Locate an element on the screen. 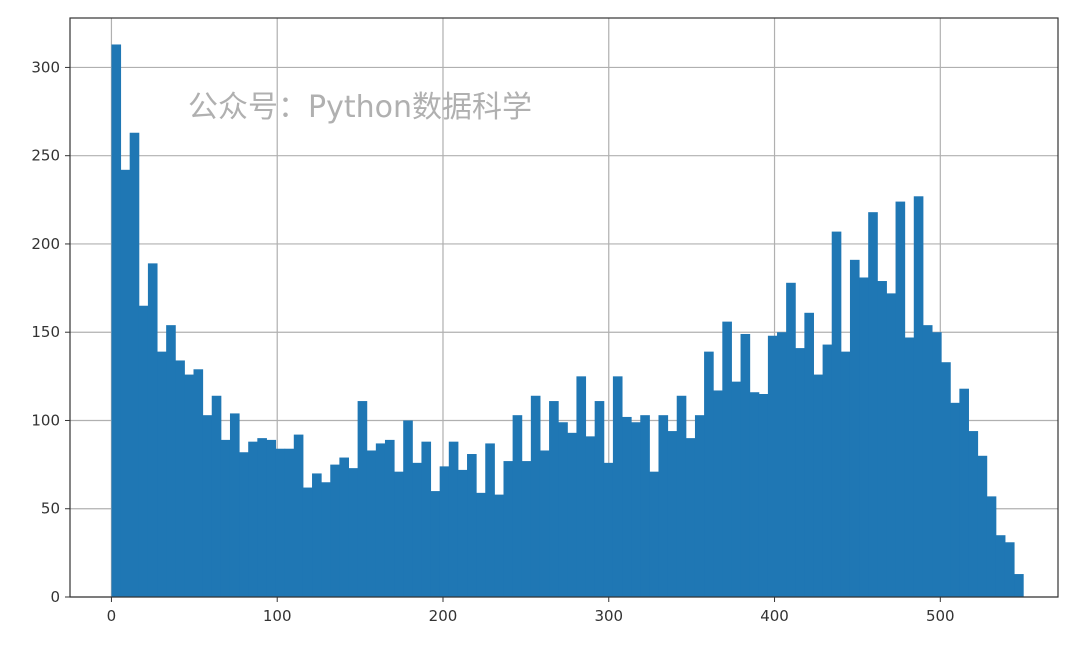 The height and width of the screenshot is (647, 1080). y-tick-label: 150 is located at coordinates (45, 332).